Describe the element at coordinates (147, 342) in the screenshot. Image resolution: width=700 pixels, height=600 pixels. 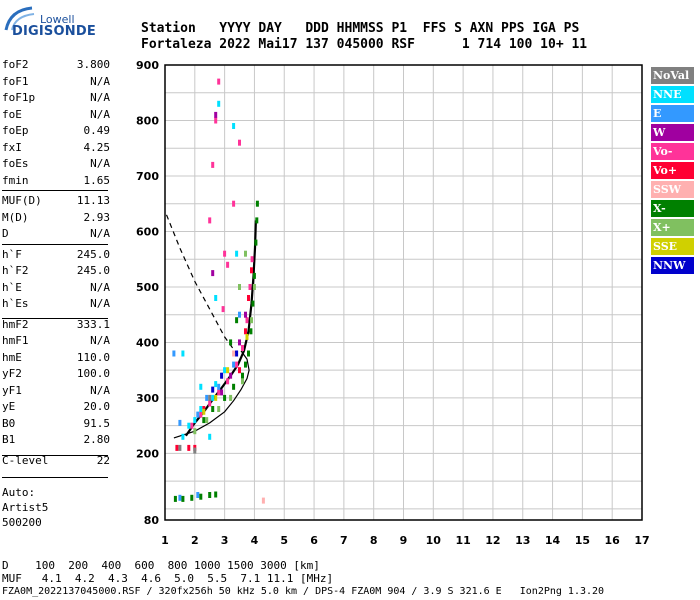
I see `y-tick-label: 400` at that location.